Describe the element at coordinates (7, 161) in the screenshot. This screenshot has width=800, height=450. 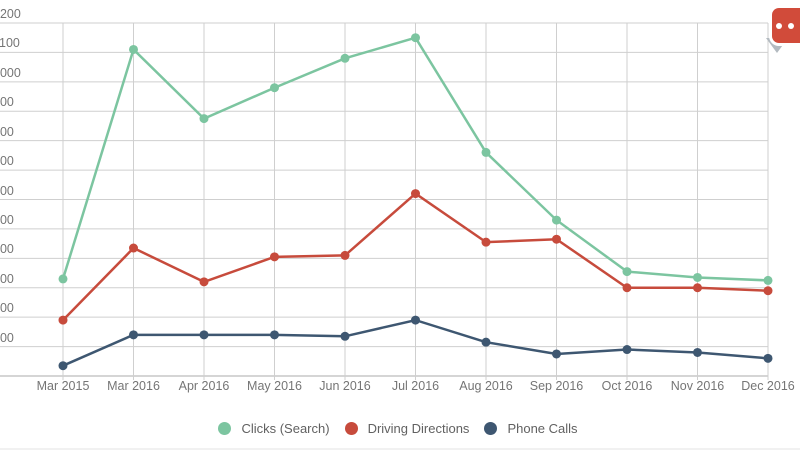
I see `y-axis-tick-label: 700` at that location.